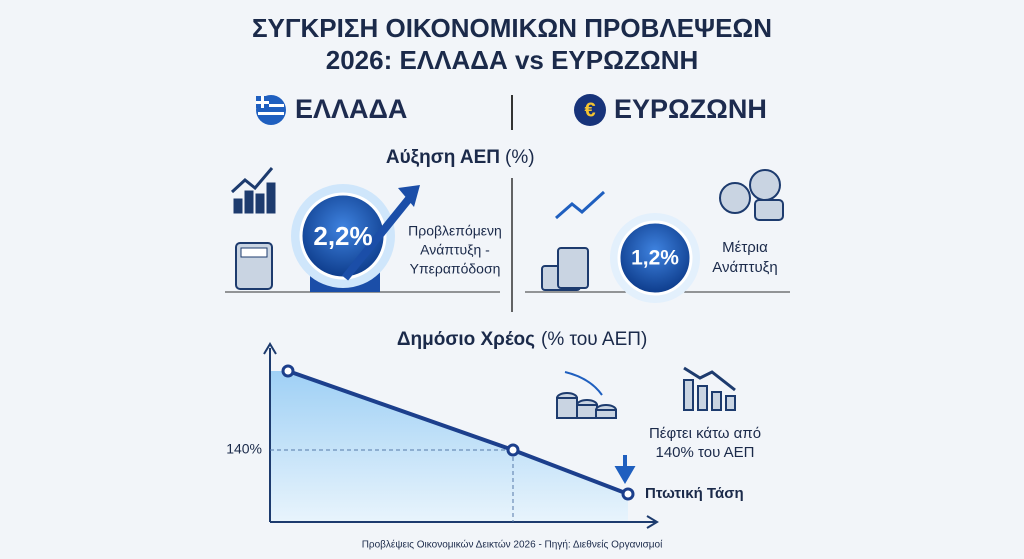 This screenshot has width=1024, height=559. Describe the element at coordinates (709, 395) in the screenshot. I see `bars-icon` at that location.